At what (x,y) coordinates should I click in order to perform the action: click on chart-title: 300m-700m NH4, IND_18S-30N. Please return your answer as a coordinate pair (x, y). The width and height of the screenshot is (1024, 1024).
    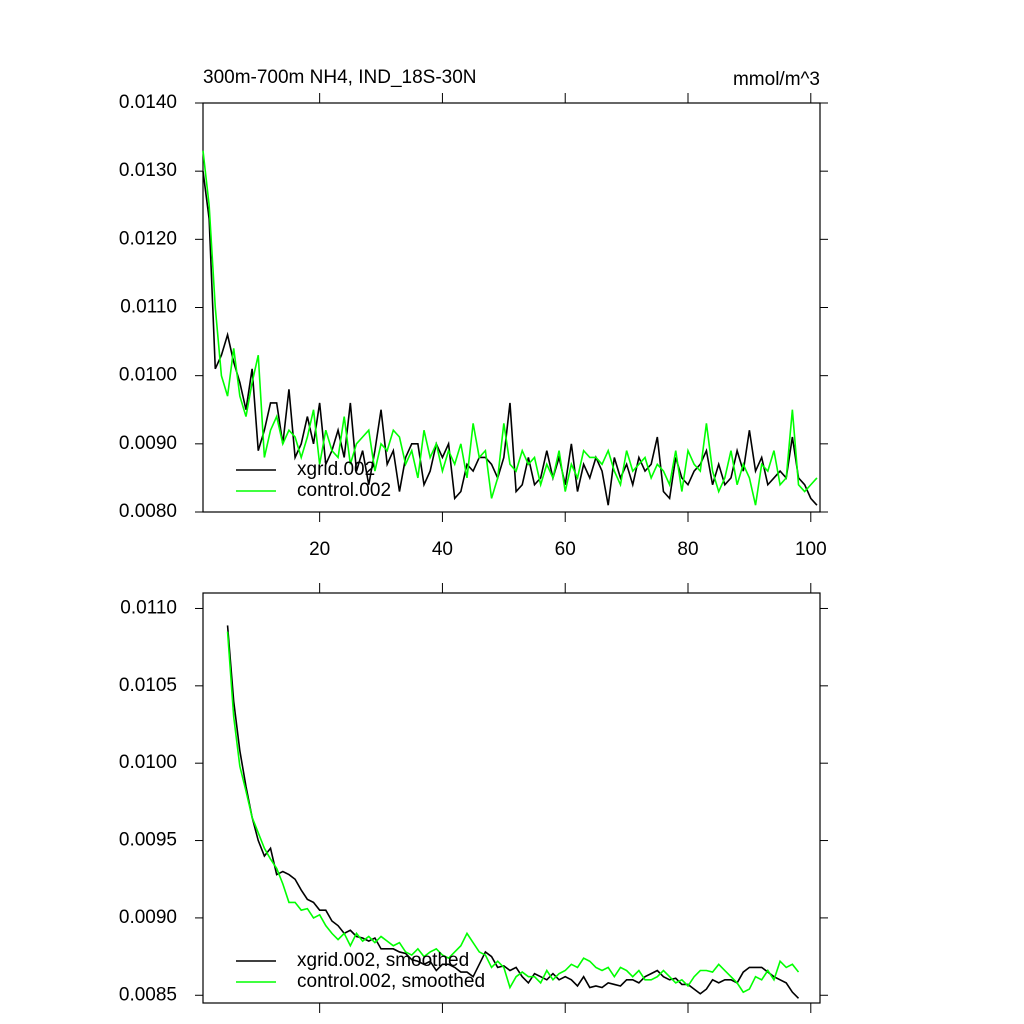
    Looking at the image, I should click on (340, 77).